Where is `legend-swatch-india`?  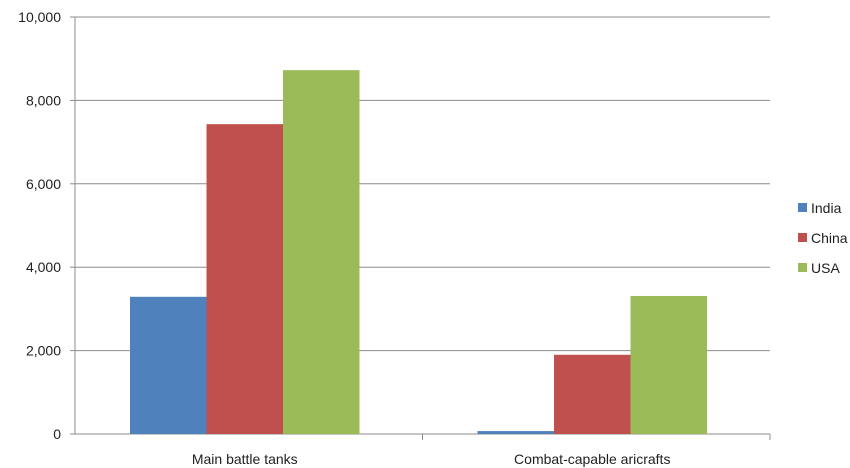
legend-swatch-india is located at coordinates (802, 207).